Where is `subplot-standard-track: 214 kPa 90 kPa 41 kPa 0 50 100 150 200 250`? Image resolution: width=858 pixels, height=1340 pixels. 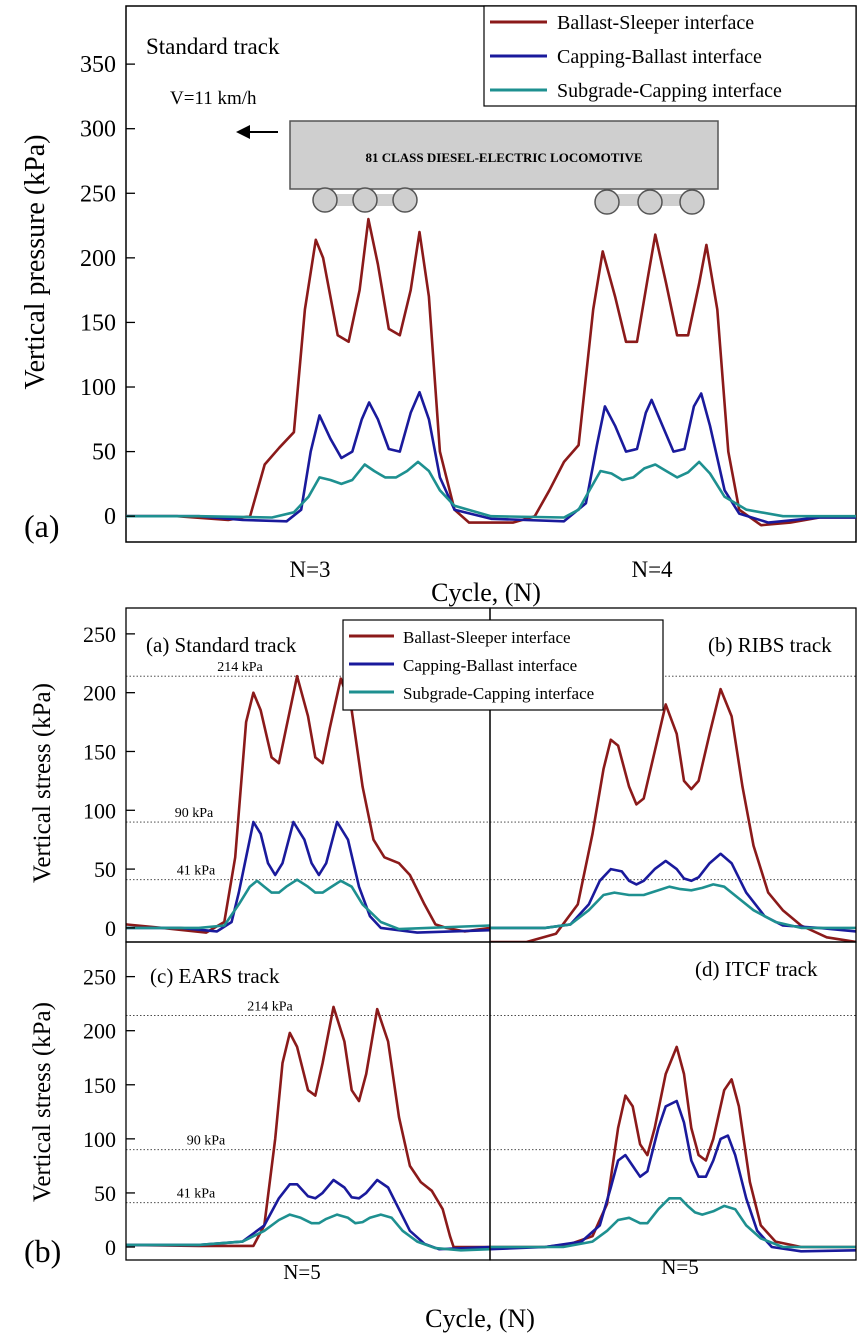 subplot-standard-track: 214 kPa 90 kPa 41 kPa 0 50 100 150 200 250 is located at coordinates (287, 775).